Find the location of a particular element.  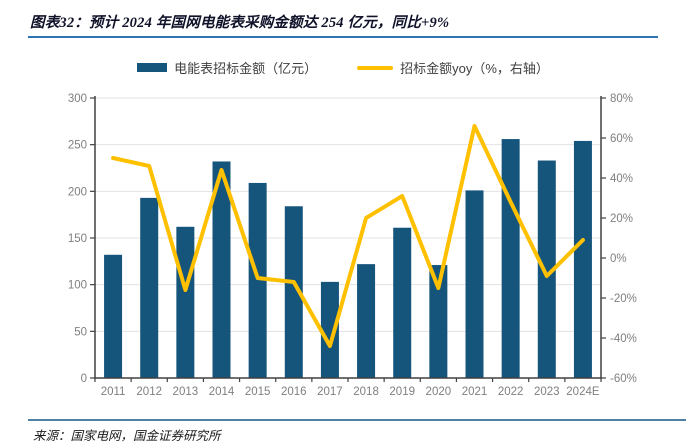

footer-divider is located at coordinates (357, 420).